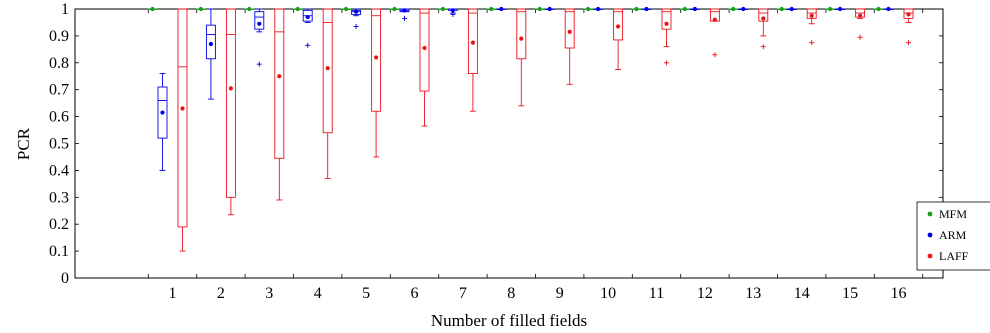  What do you see at coordinates (59, 63) in the screenshot?
I see `y-tick-label: 0.8` at bounding box center [59, 63].